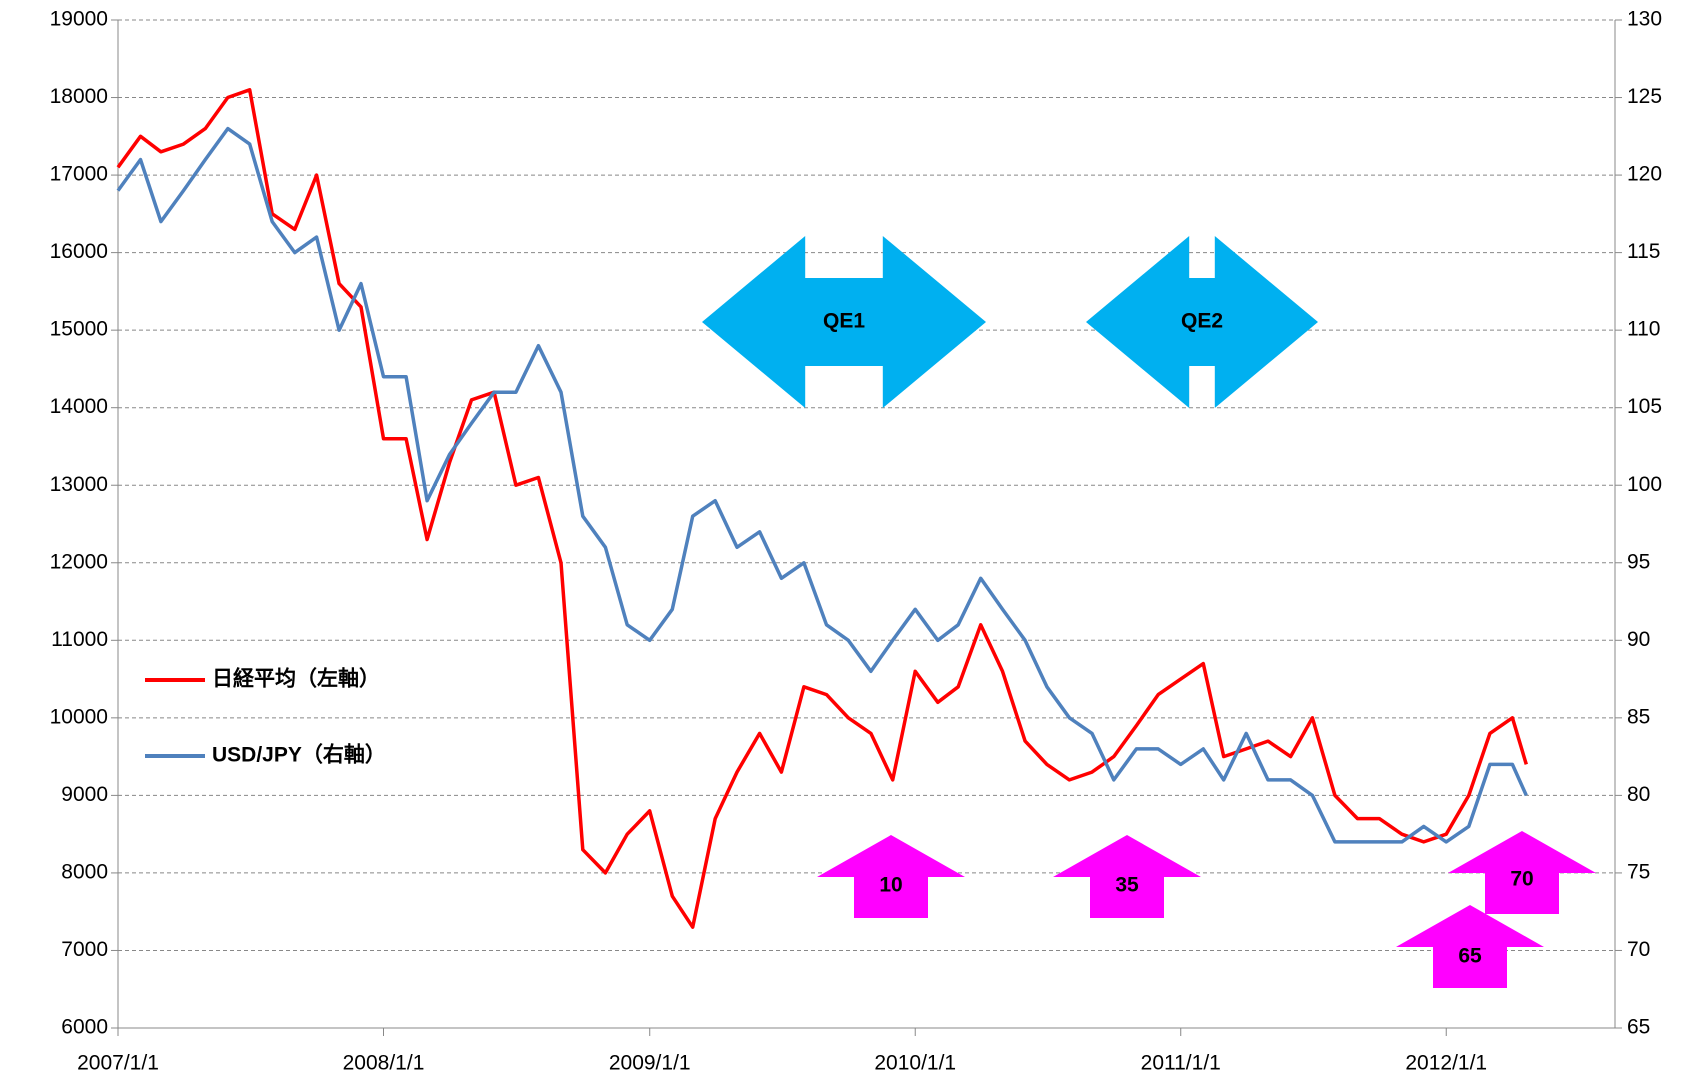 This screenshot has width=1708, height=1083. Describe the element at coordinates (84, 949) in the screenshot. I see `y-tick-label: 7000` at that location.